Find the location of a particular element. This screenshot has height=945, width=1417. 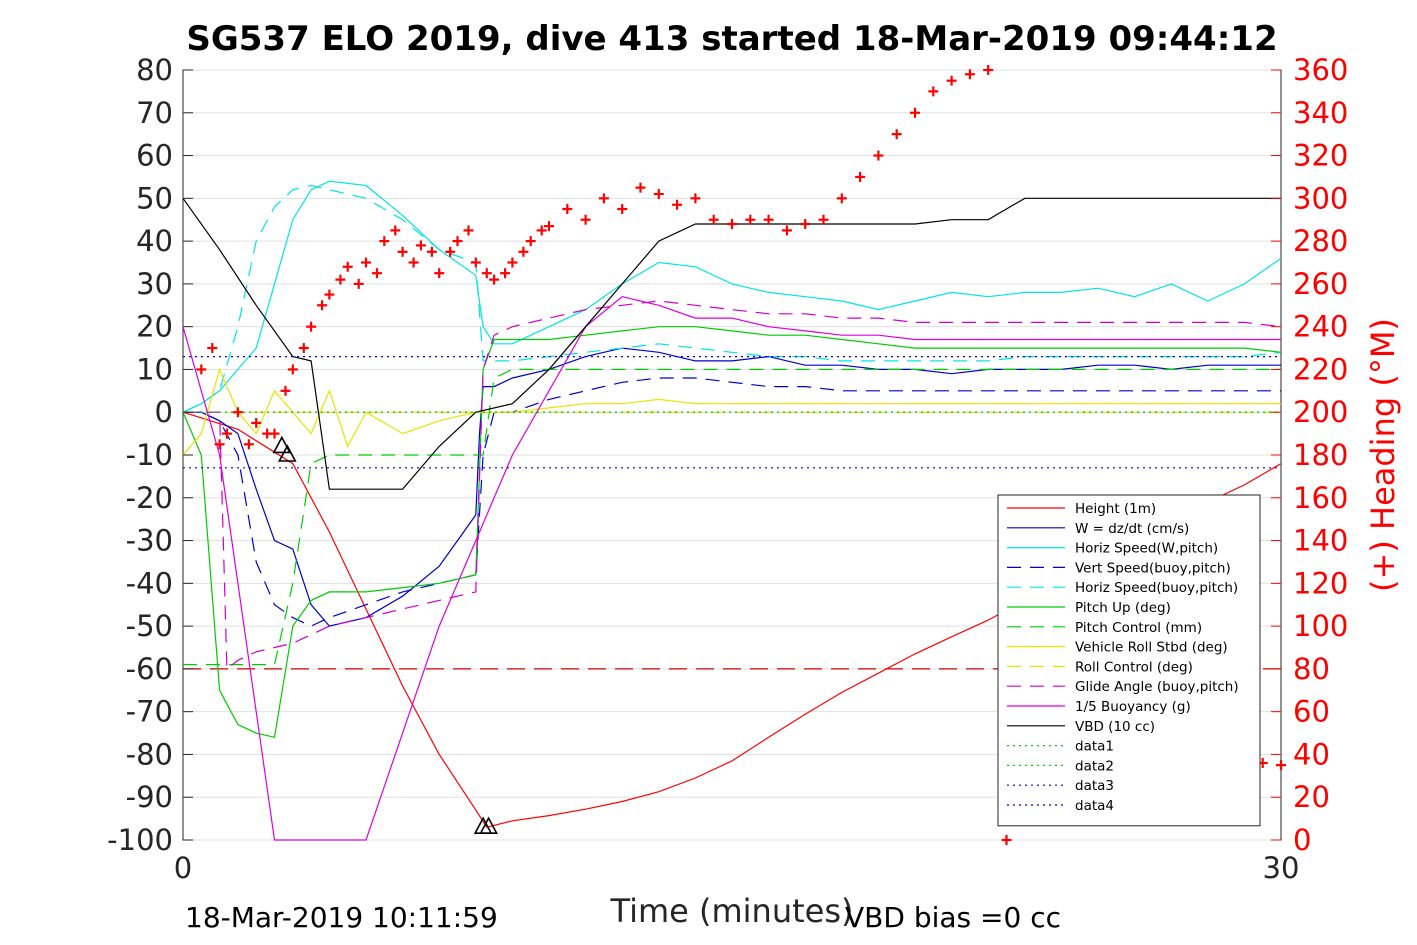

y-right-tick-label: 40 is located at coordinates (1311, 754).